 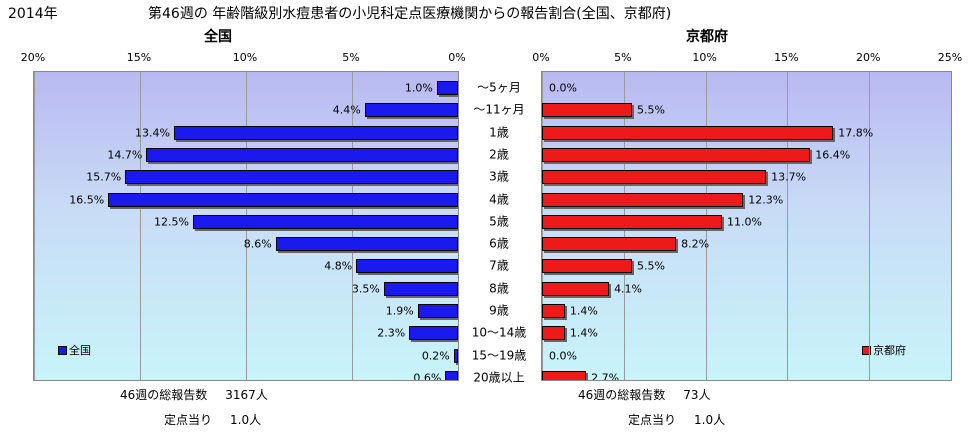 I want to click on national-tick-label: 0%, so click(x=457, y=57).